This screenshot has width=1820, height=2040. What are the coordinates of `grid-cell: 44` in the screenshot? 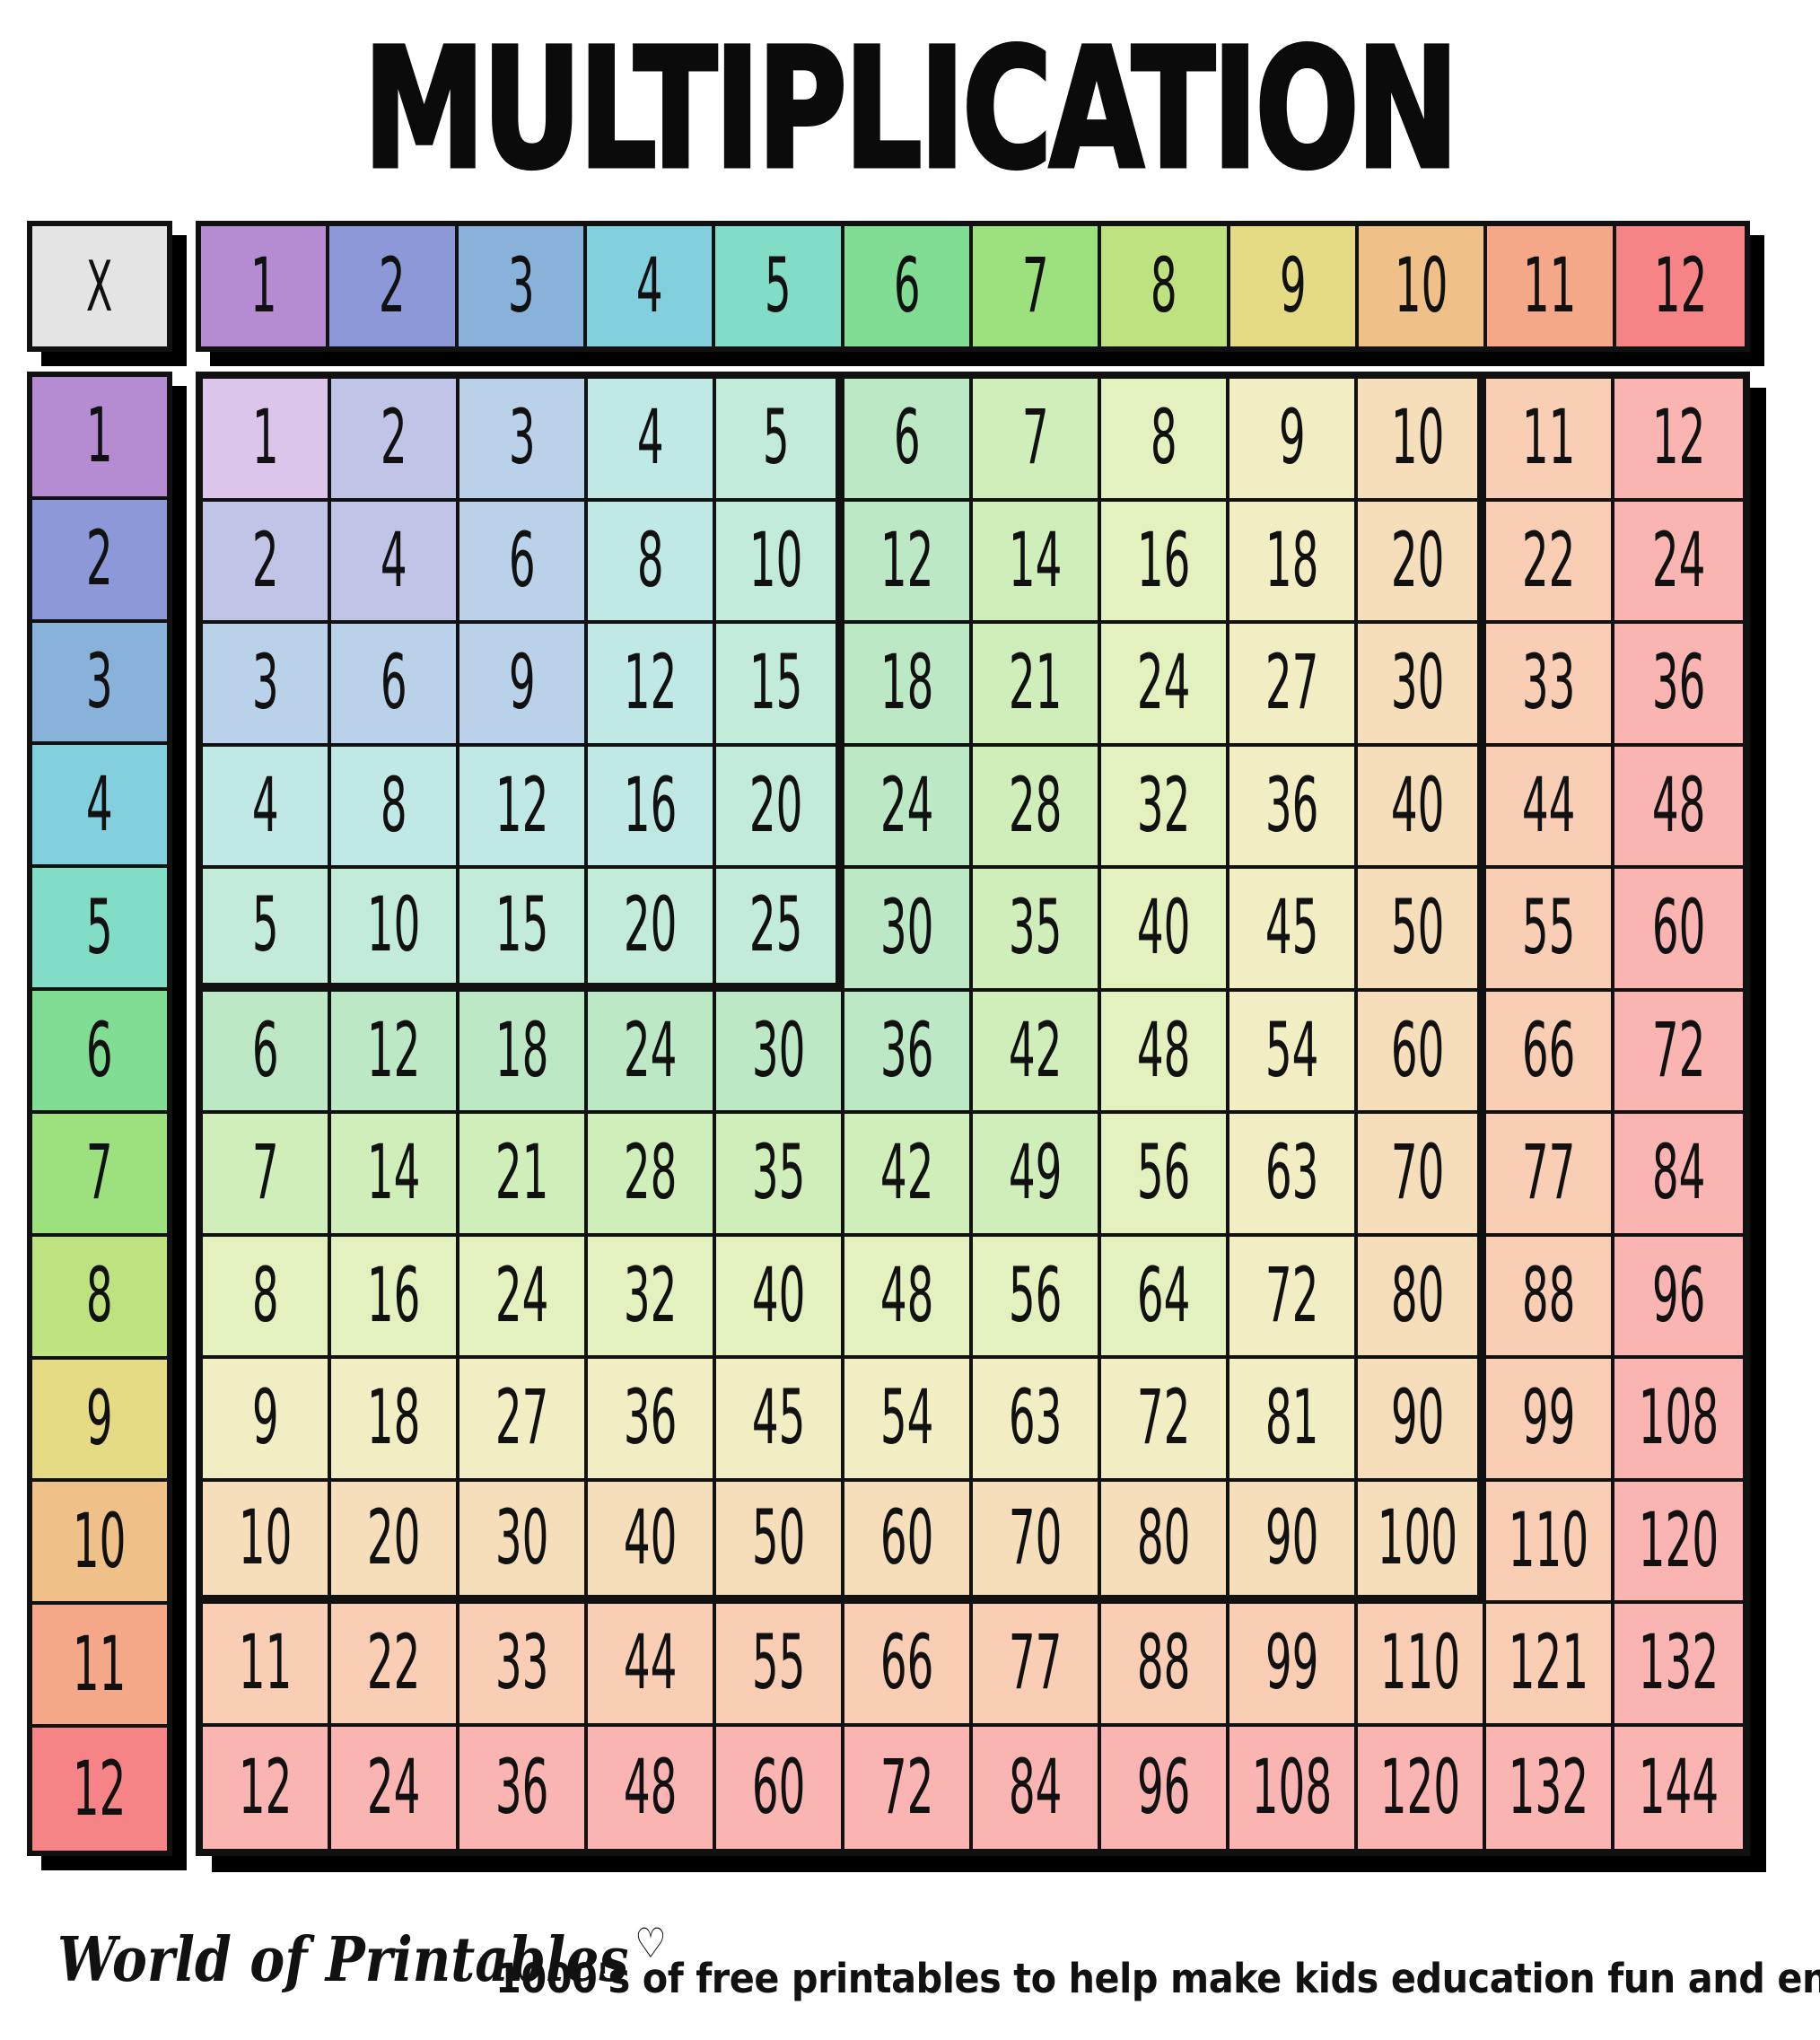 It's located at (1550, 807).